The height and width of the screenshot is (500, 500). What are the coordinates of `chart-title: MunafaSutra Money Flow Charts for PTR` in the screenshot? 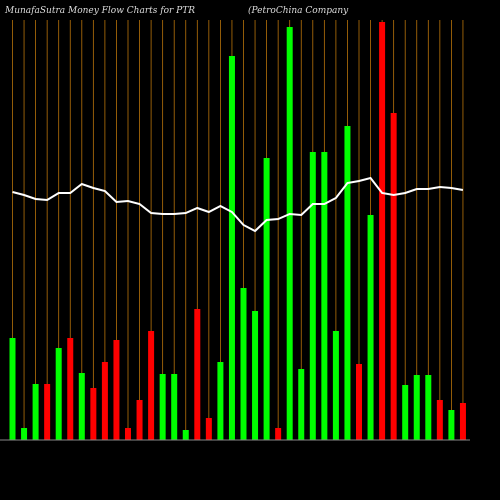 It's located at (99, 11).